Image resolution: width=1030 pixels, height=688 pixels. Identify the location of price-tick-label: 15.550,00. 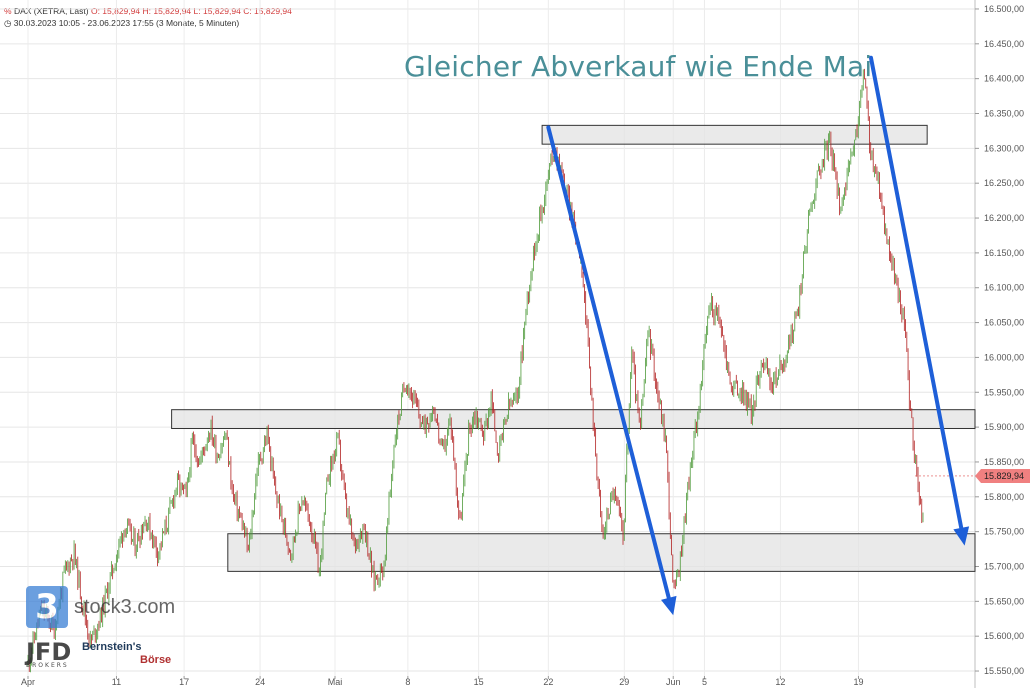
(1004, 671).